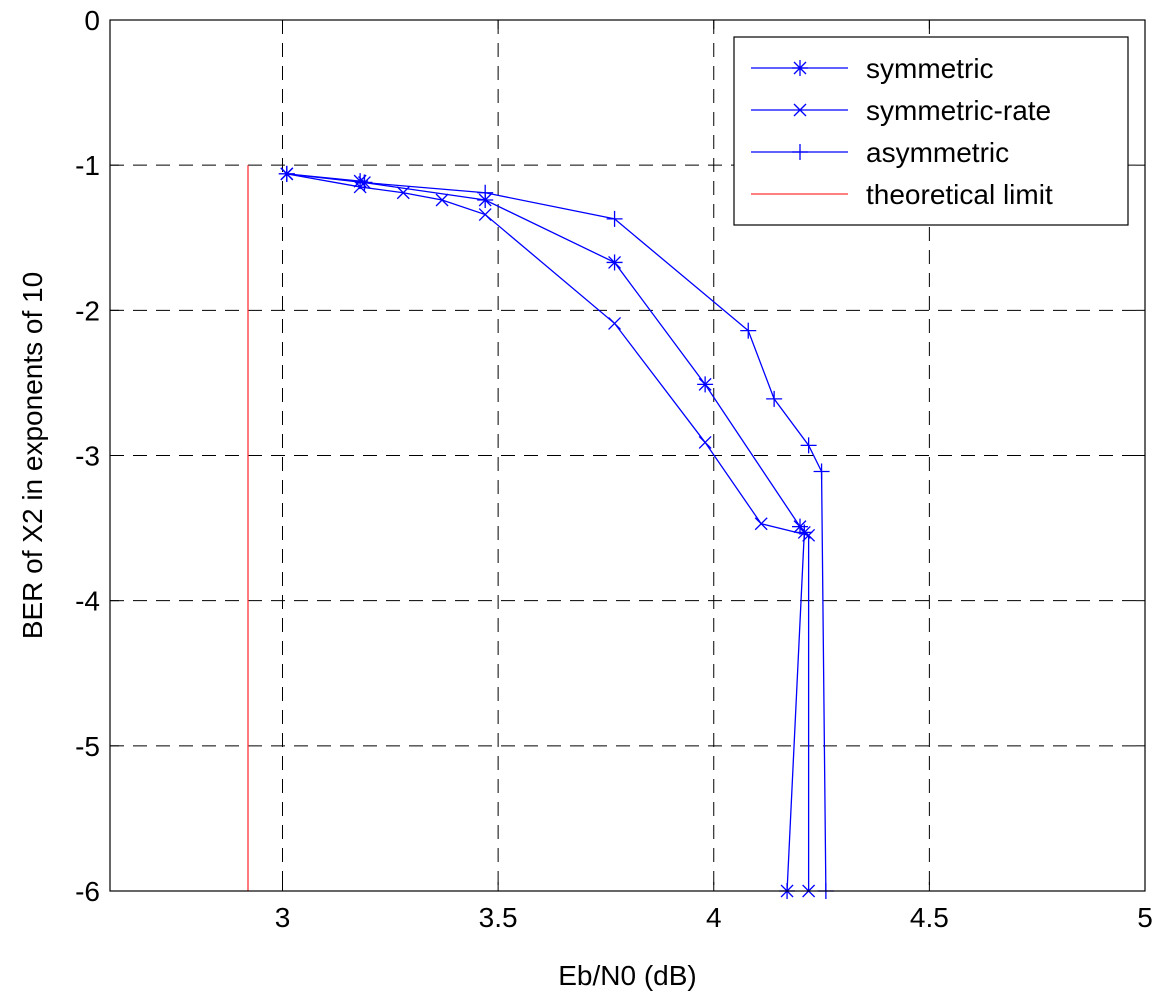 The height and width of the screenshot is (1000, 1173). I want to click on y-tick-label: -3, so click(87, 456).